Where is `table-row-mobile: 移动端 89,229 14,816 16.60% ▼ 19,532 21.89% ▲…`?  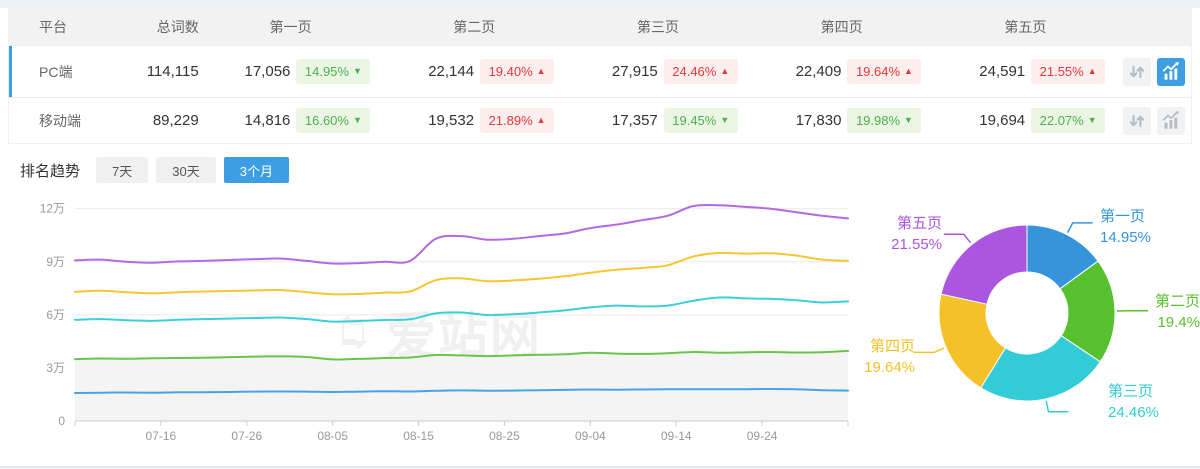 table-row-mobile: 移动端 89,229 14,816 16.60% ▼ 19,532 21.89% ▲… is located at coordinates (600, 120).